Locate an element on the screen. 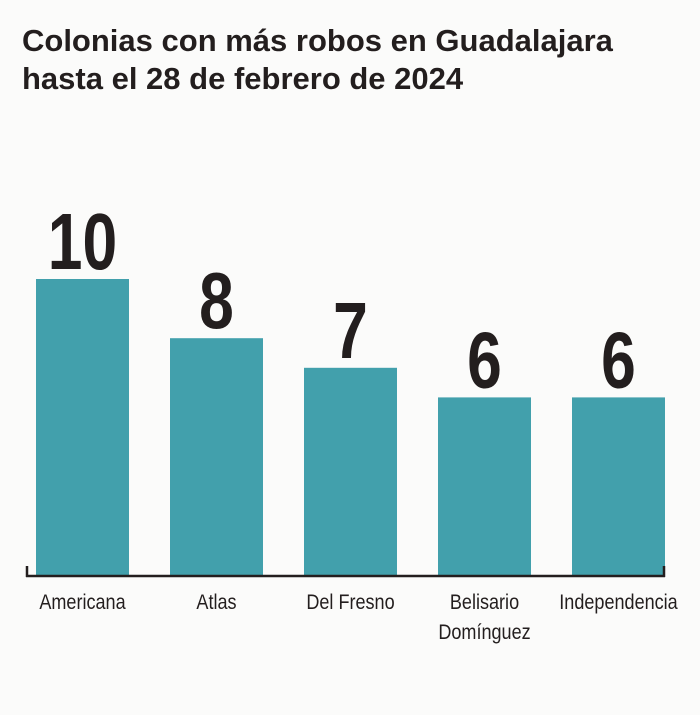 The width and height of the screenshot is (700, 715). value-label-4: 6 is located at coordinates (618, 360).